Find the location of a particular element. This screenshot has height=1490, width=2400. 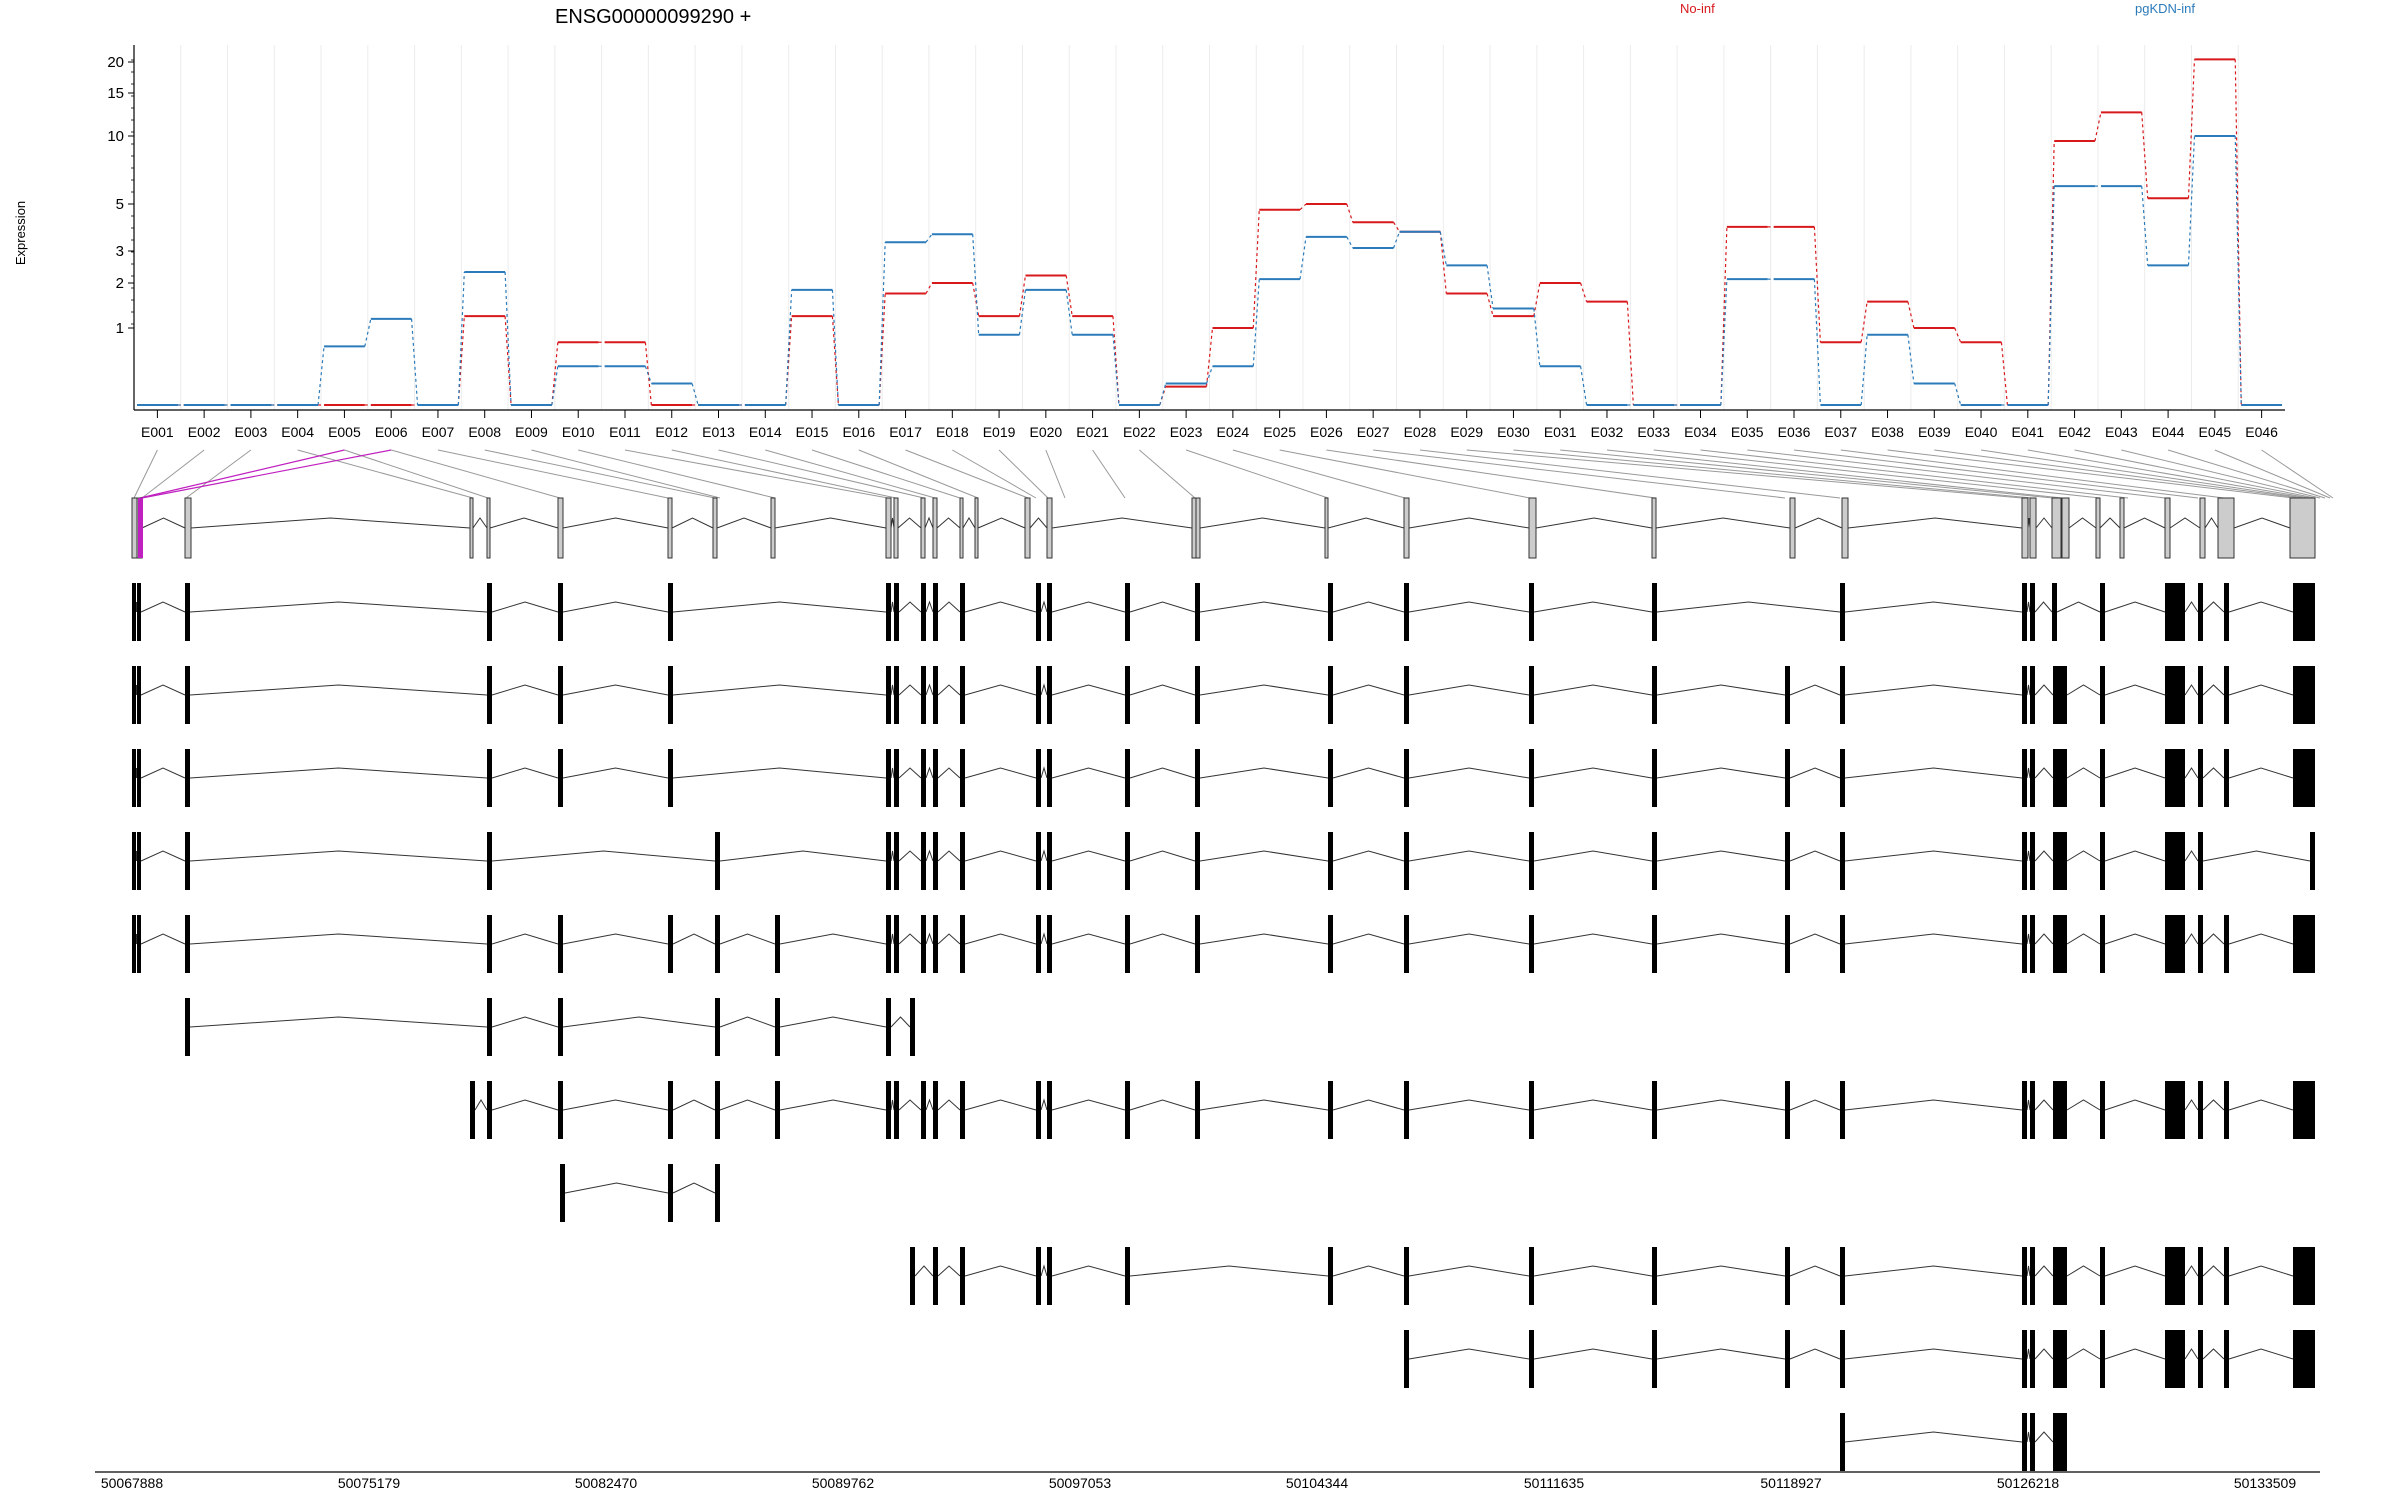

x-tick-label: E024 is located at coordinates (1233, 432).